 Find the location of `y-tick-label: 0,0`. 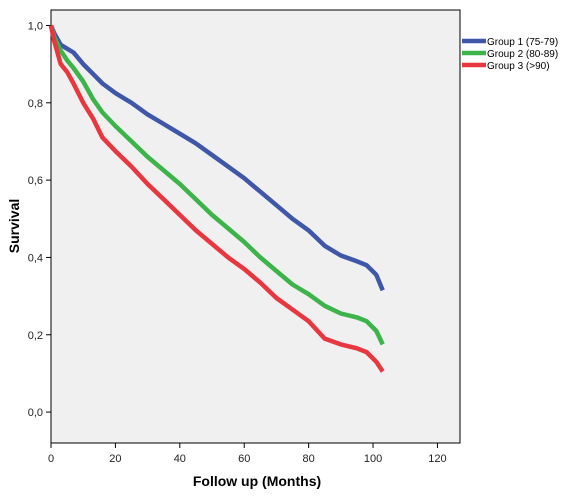

y-tick-label: 0,0 is located at coordinates (35, 413).